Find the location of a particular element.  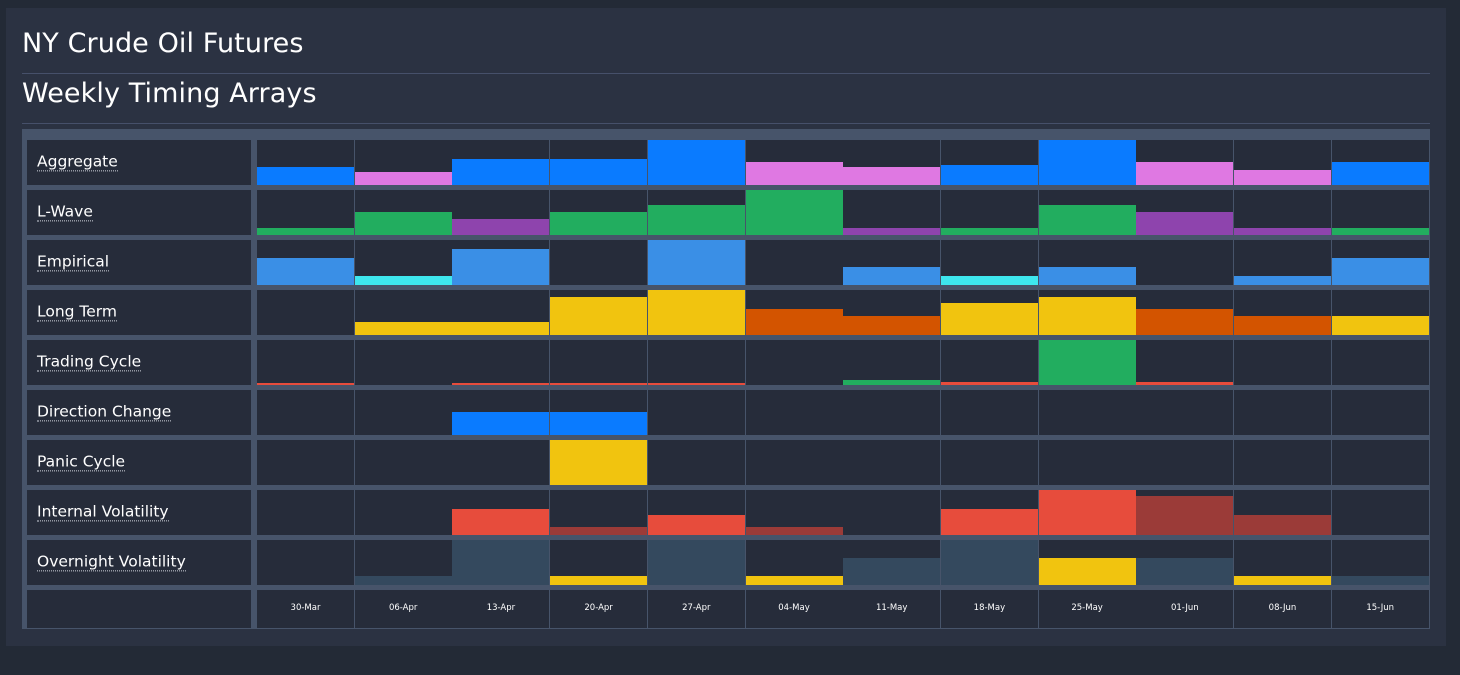

cell-overnight-volatility-01-jun is located at coordinates (1185, 562).